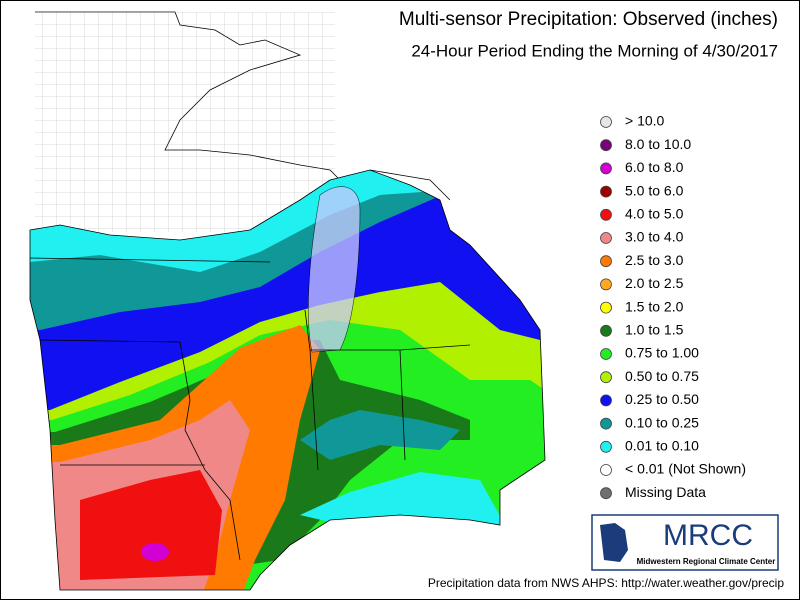 Image resolution: width=800 pixels, height=600 pixels. Describe the element at coordinates (654, 190) in the screenshot. I see `legend-label: 5.0 to 6.0` at that location.